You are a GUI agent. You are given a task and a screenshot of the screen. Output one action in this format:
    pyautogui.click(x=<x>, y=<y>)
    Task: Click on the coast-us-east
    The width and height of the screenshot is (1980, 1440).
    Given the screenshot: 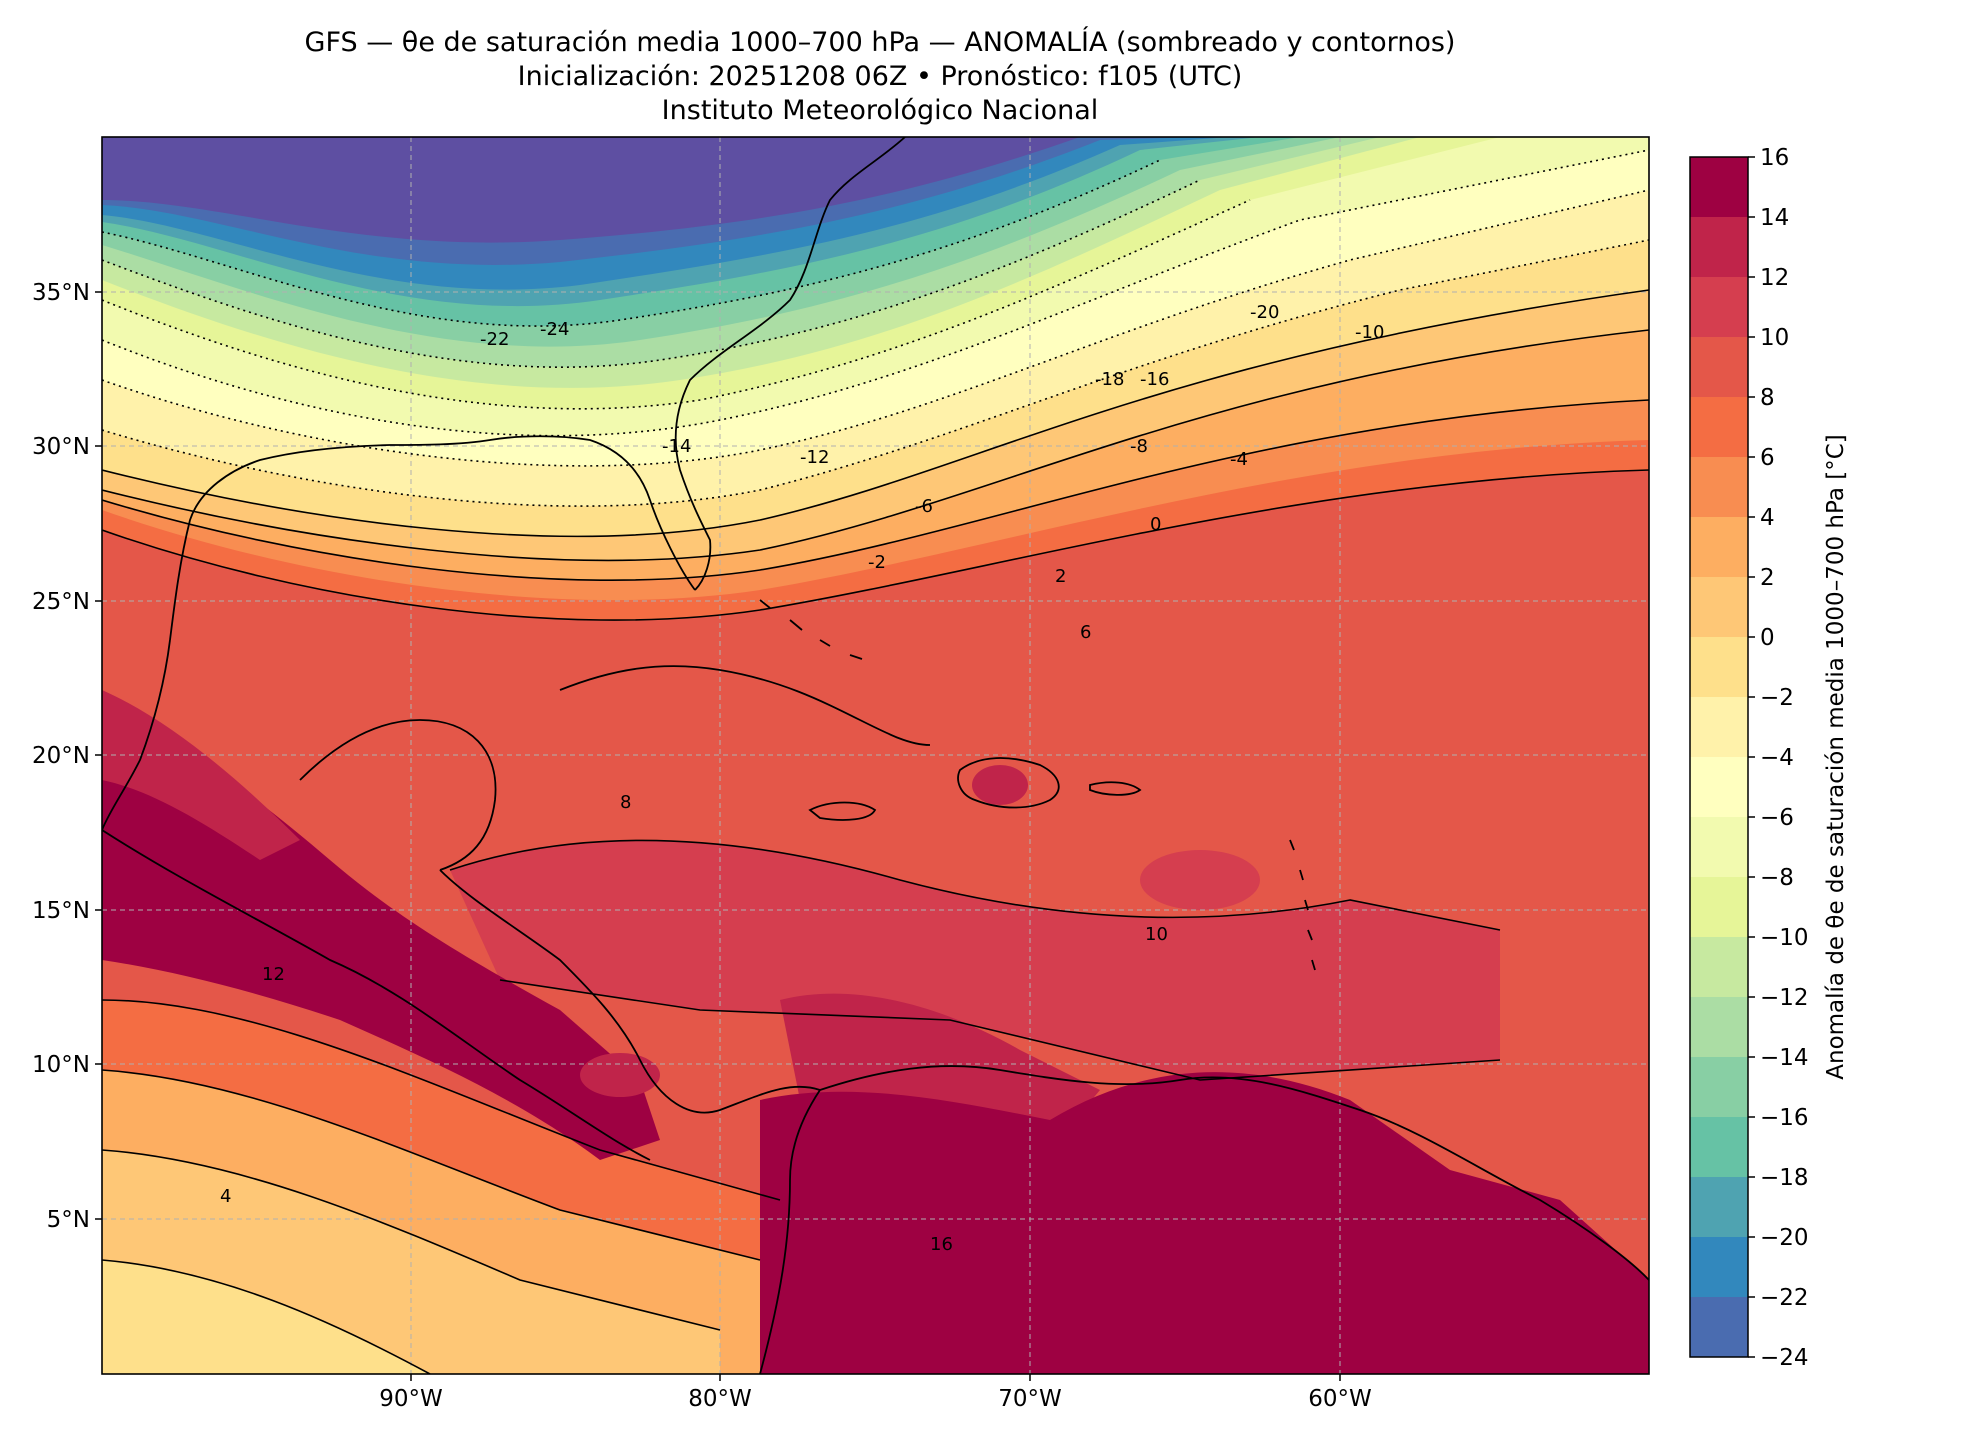 What is the action you would take?
    pyautogui.click(x=790, y=364)
    